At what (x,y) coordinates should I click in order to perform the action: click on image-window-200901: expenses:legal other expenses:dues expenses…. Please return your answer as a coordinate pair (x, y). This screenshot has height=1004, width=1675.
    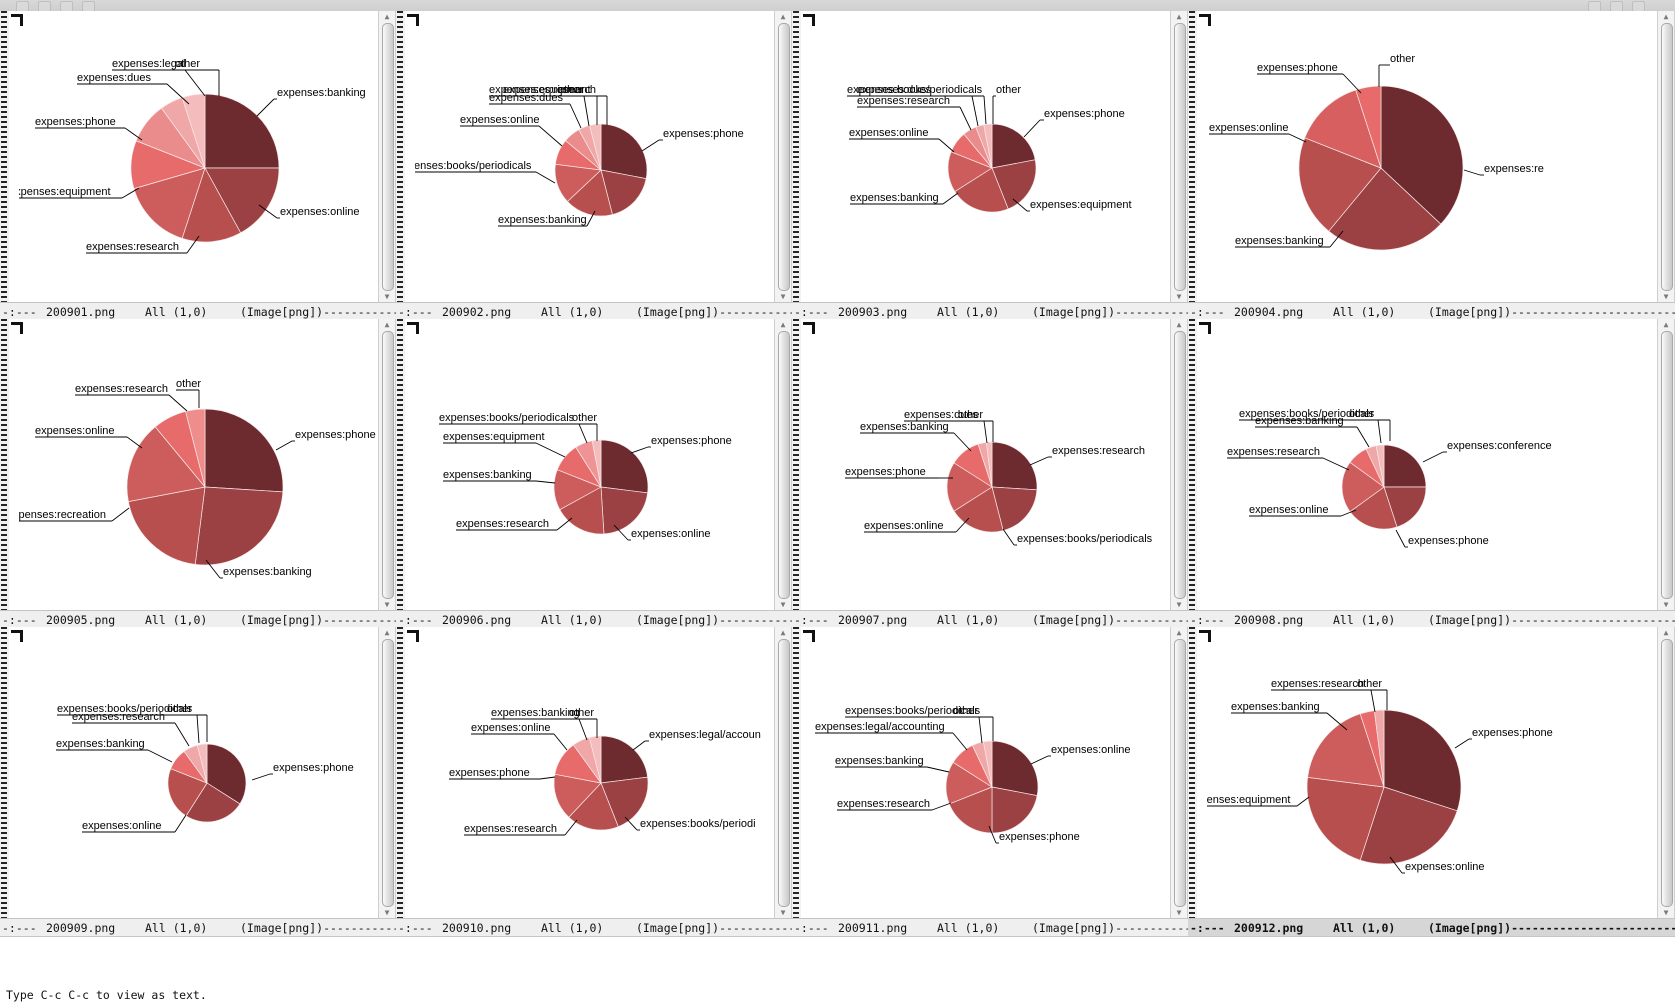
    Looking at the image, I should click on (198, 156).